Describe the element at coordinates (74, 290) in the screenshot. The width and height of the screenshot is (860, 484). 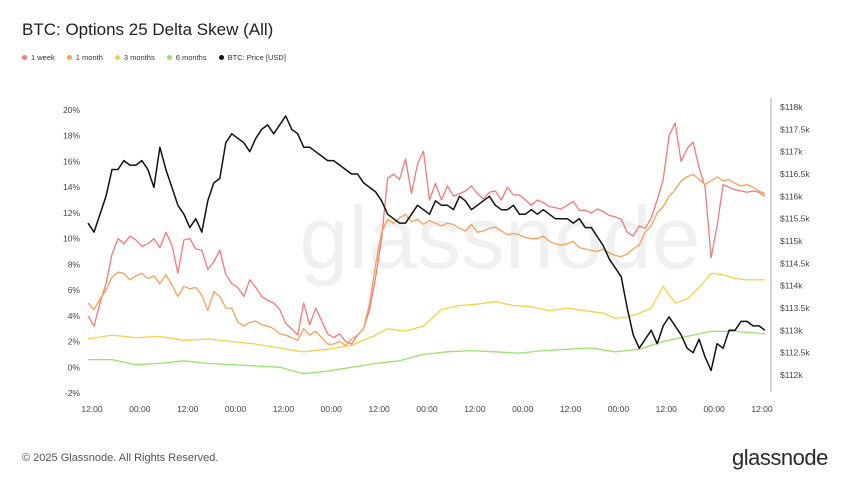
I see `y-left-tick-label: 6%` at that location.